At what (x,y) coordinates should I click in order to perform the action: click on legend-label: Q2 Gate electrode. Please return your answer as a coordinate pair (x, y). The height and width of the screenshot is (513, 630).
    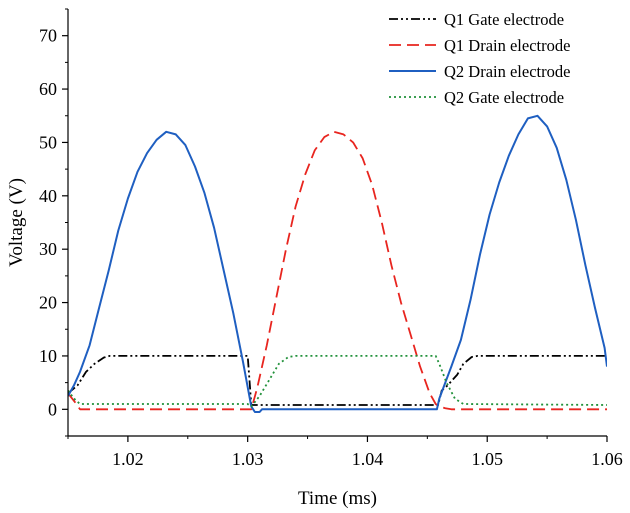
    Looking at the image, I should click on (504, 97).